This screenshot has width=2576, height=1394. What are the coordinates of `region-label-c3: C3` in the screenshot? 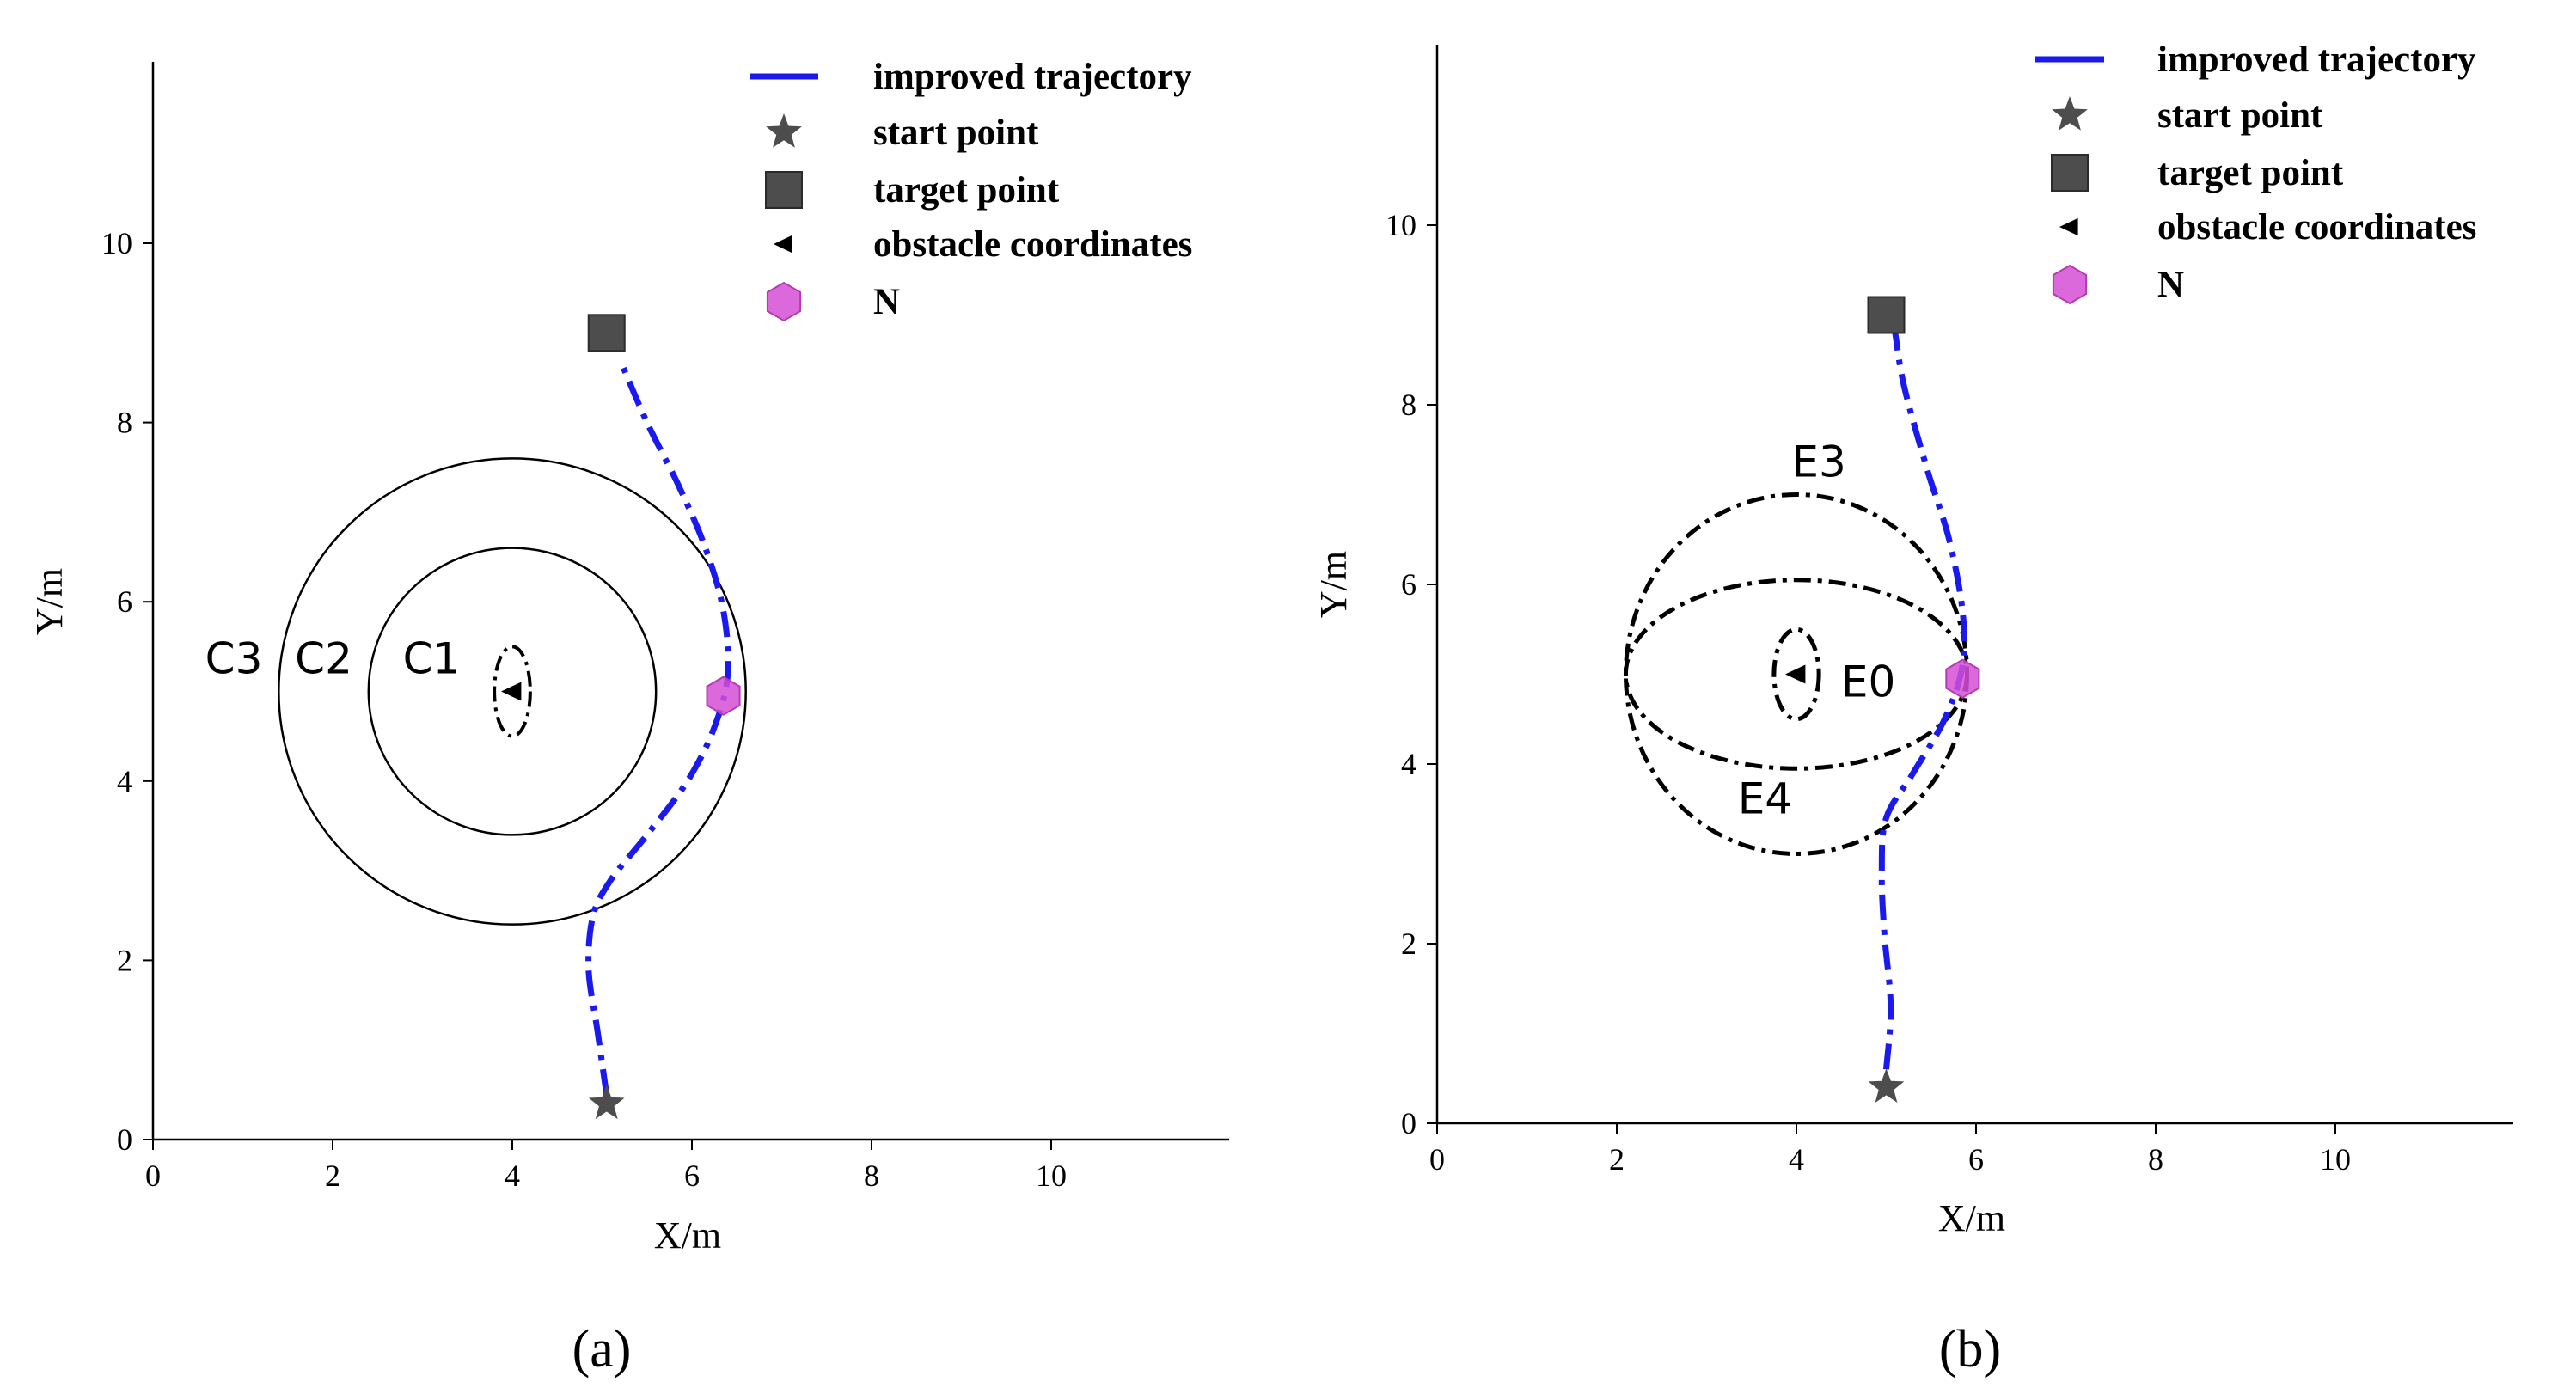 It's located at (234, 659).